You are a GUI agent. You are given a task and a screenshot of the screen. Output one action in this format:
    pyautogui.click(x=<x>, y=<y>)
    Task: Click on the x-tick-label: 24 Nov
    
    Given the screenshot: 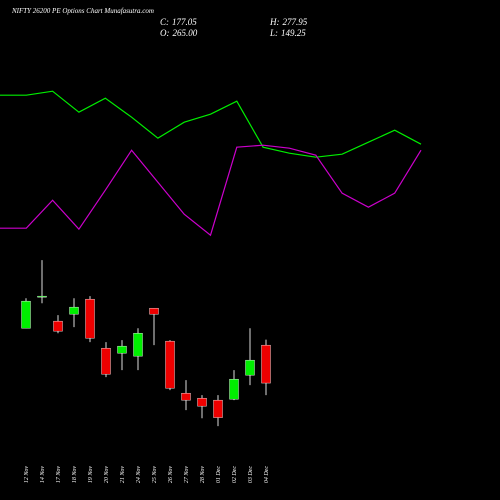 What is the action you would take?
    pyautogui.click(x=138, y=475)
    